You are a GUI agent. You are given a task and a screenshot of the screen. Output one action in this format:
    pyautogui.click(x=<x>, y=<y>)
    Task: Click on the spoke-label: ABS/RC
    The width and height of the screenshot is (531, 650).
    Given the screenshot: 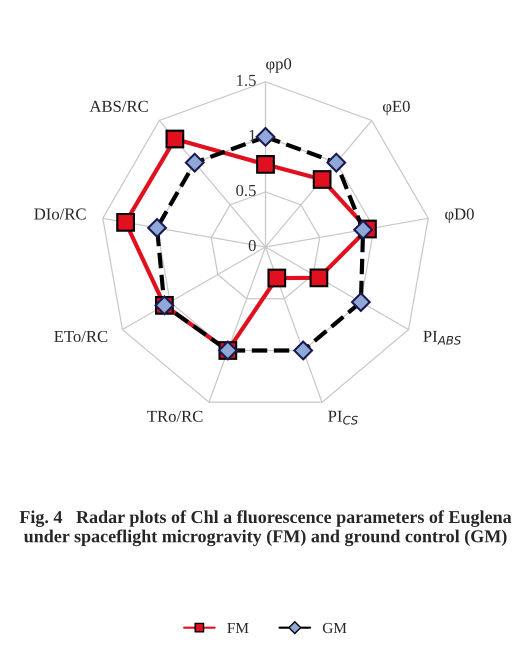 What is the action you would take?
    pyautogui.click(x=119, y=106)
    